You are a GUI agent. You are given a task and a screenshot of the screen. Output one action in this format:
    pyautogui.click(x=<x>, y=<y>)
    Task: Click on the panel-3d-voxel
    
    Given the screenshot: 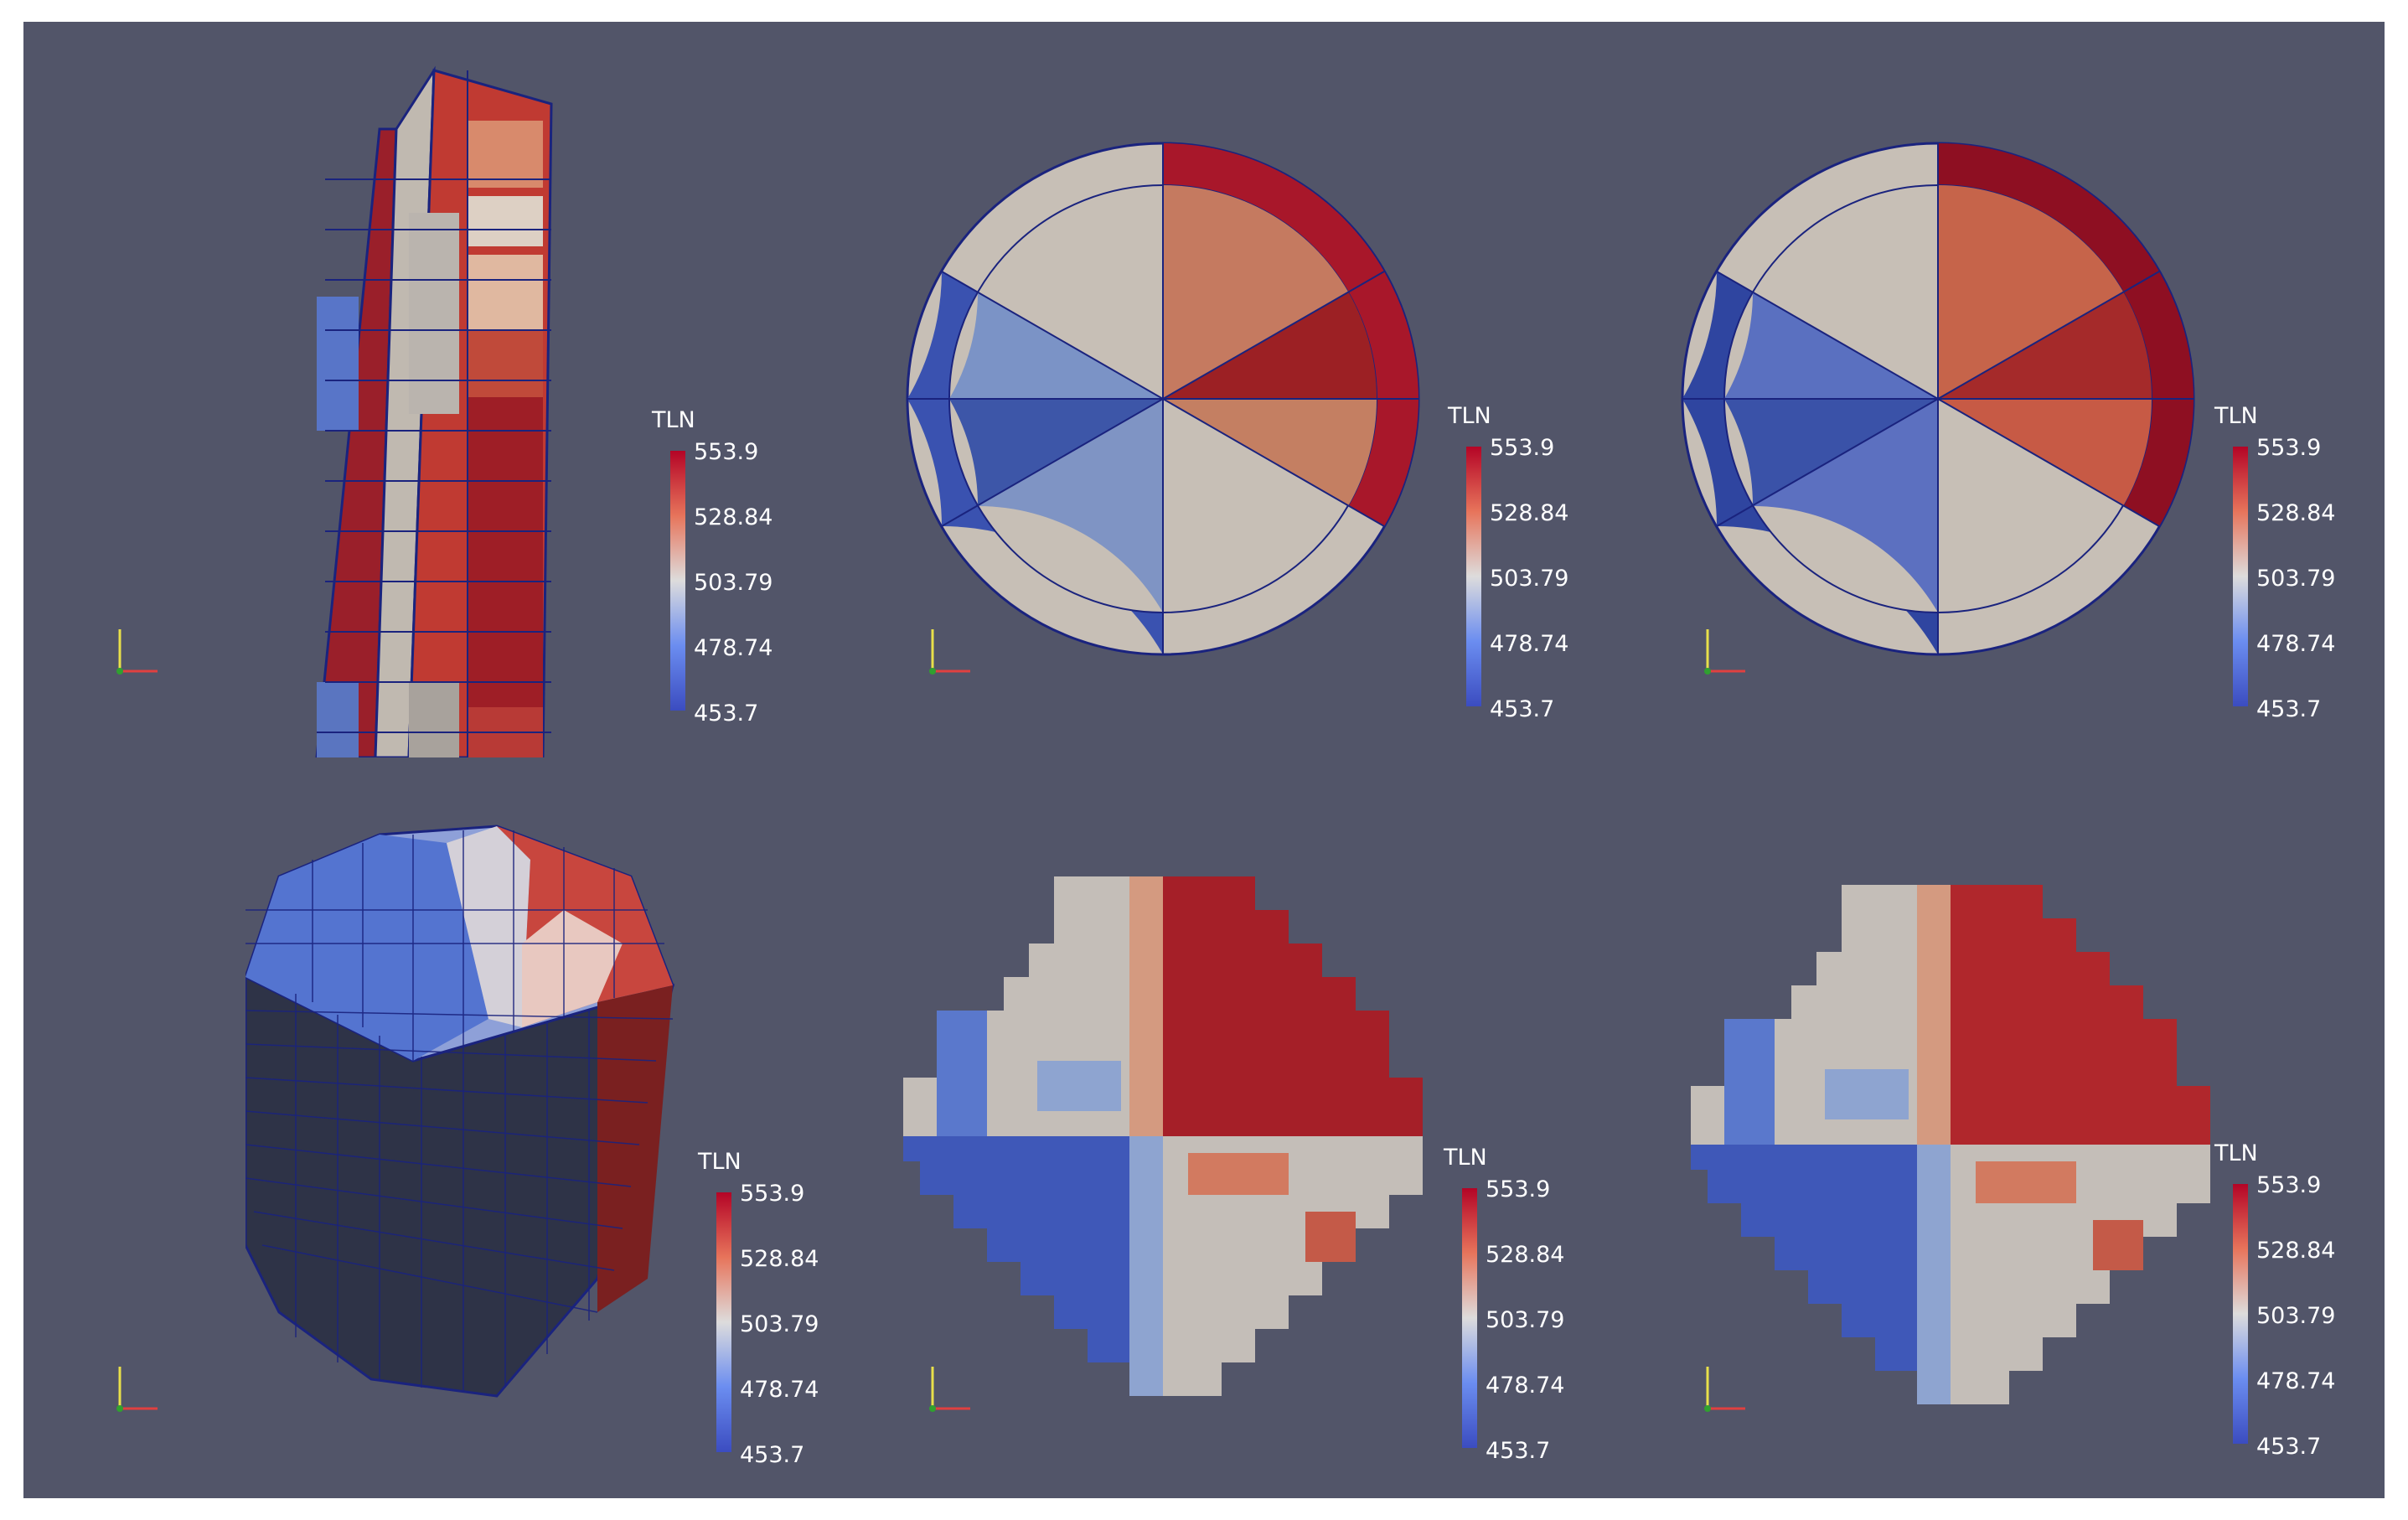 What is the action you would take?
    pyautogui.click(x=475, y=1123)
    